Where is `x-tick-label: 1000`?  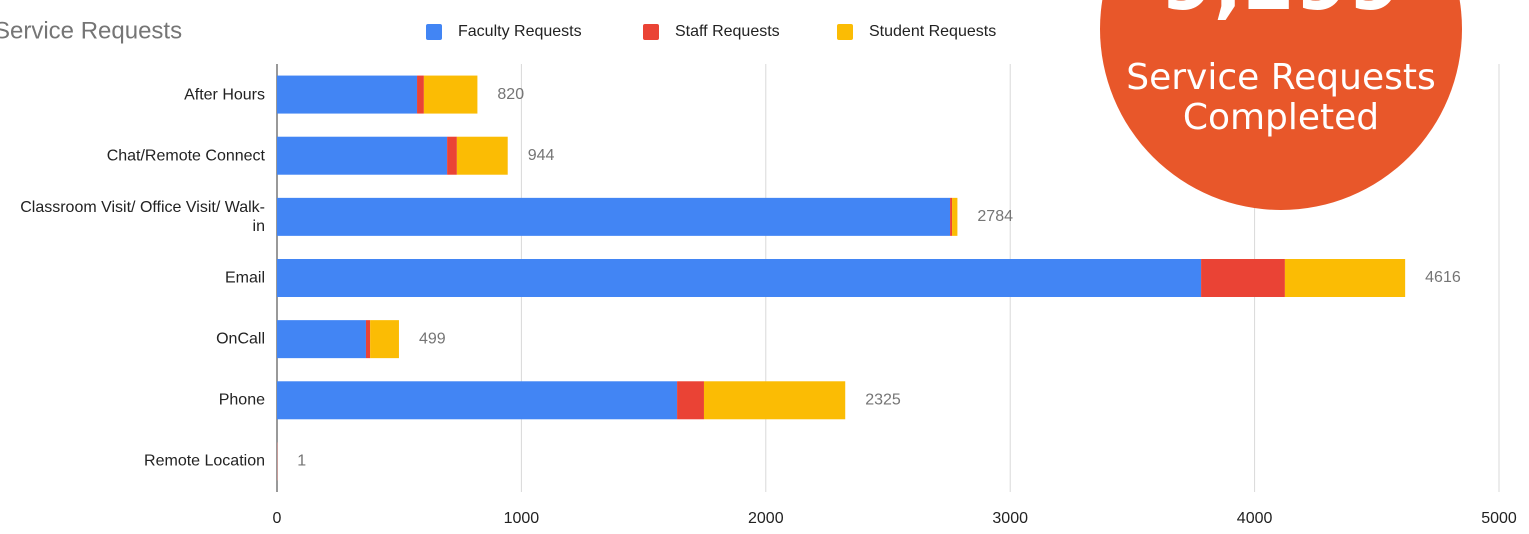
x-tick-label: 1000 is located at coordinates (522, 518).